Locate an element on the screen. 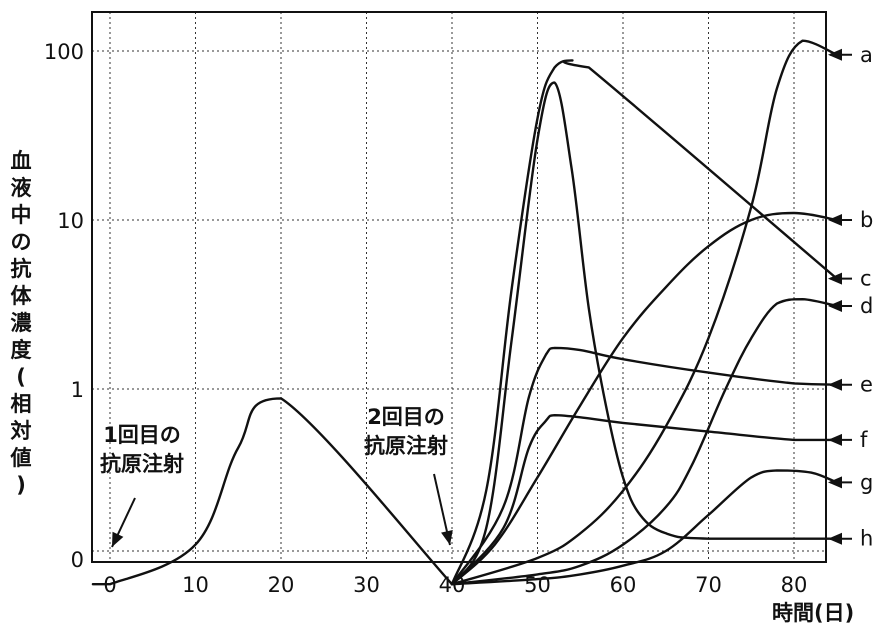  svg-text: h is located at coordinates (866, 539).